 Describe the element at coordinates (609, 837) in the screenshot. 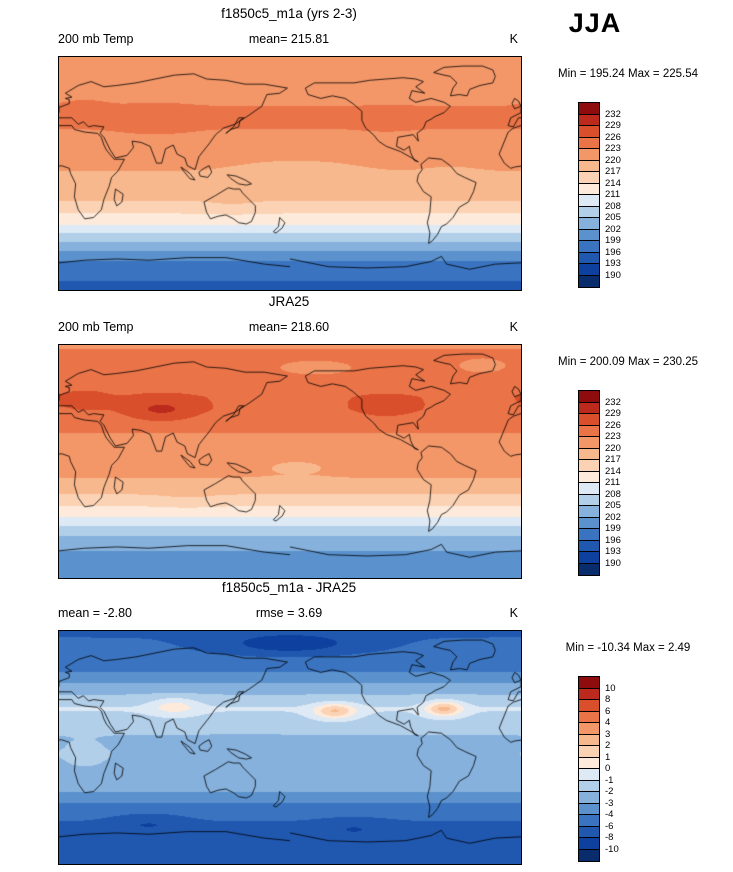

I see `colorbar-tick-label: -8` at that location.